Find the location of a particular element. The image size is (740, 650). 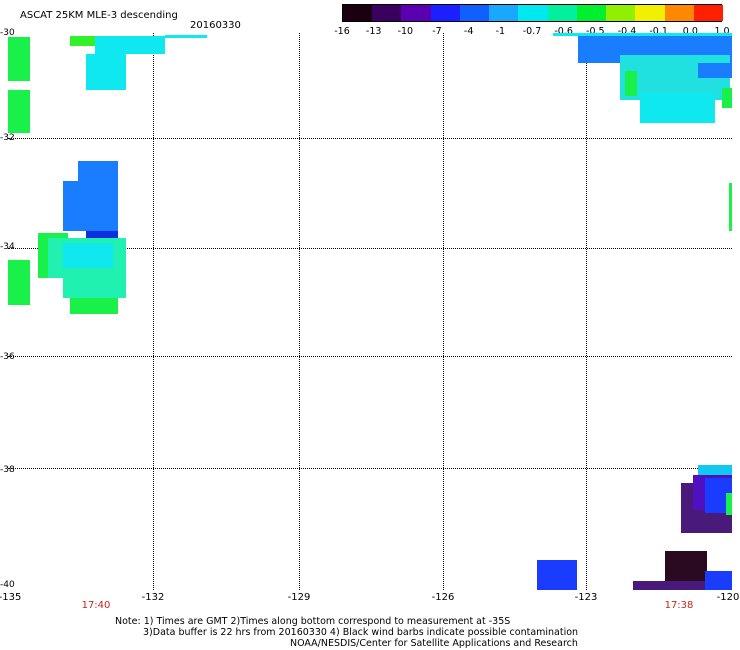

y-label-32: -32 is located at coordinates (7, 138).